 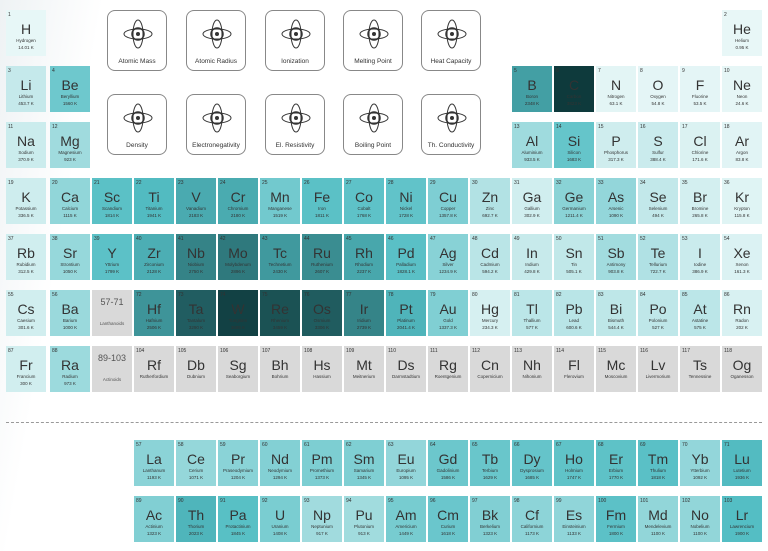 I want to click on property-button: Th. Conductivity, so click(x=451, y=124).